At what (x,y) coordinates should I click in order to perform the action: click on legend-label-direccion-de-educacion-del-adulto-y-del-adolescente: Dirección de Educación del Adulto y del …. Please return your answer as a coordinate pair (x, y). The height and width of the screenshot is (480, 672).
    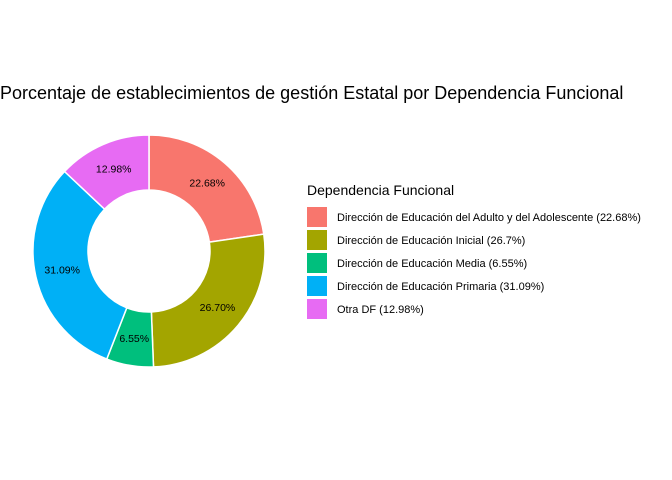
    Looking at the image, I should click on (489, 218).